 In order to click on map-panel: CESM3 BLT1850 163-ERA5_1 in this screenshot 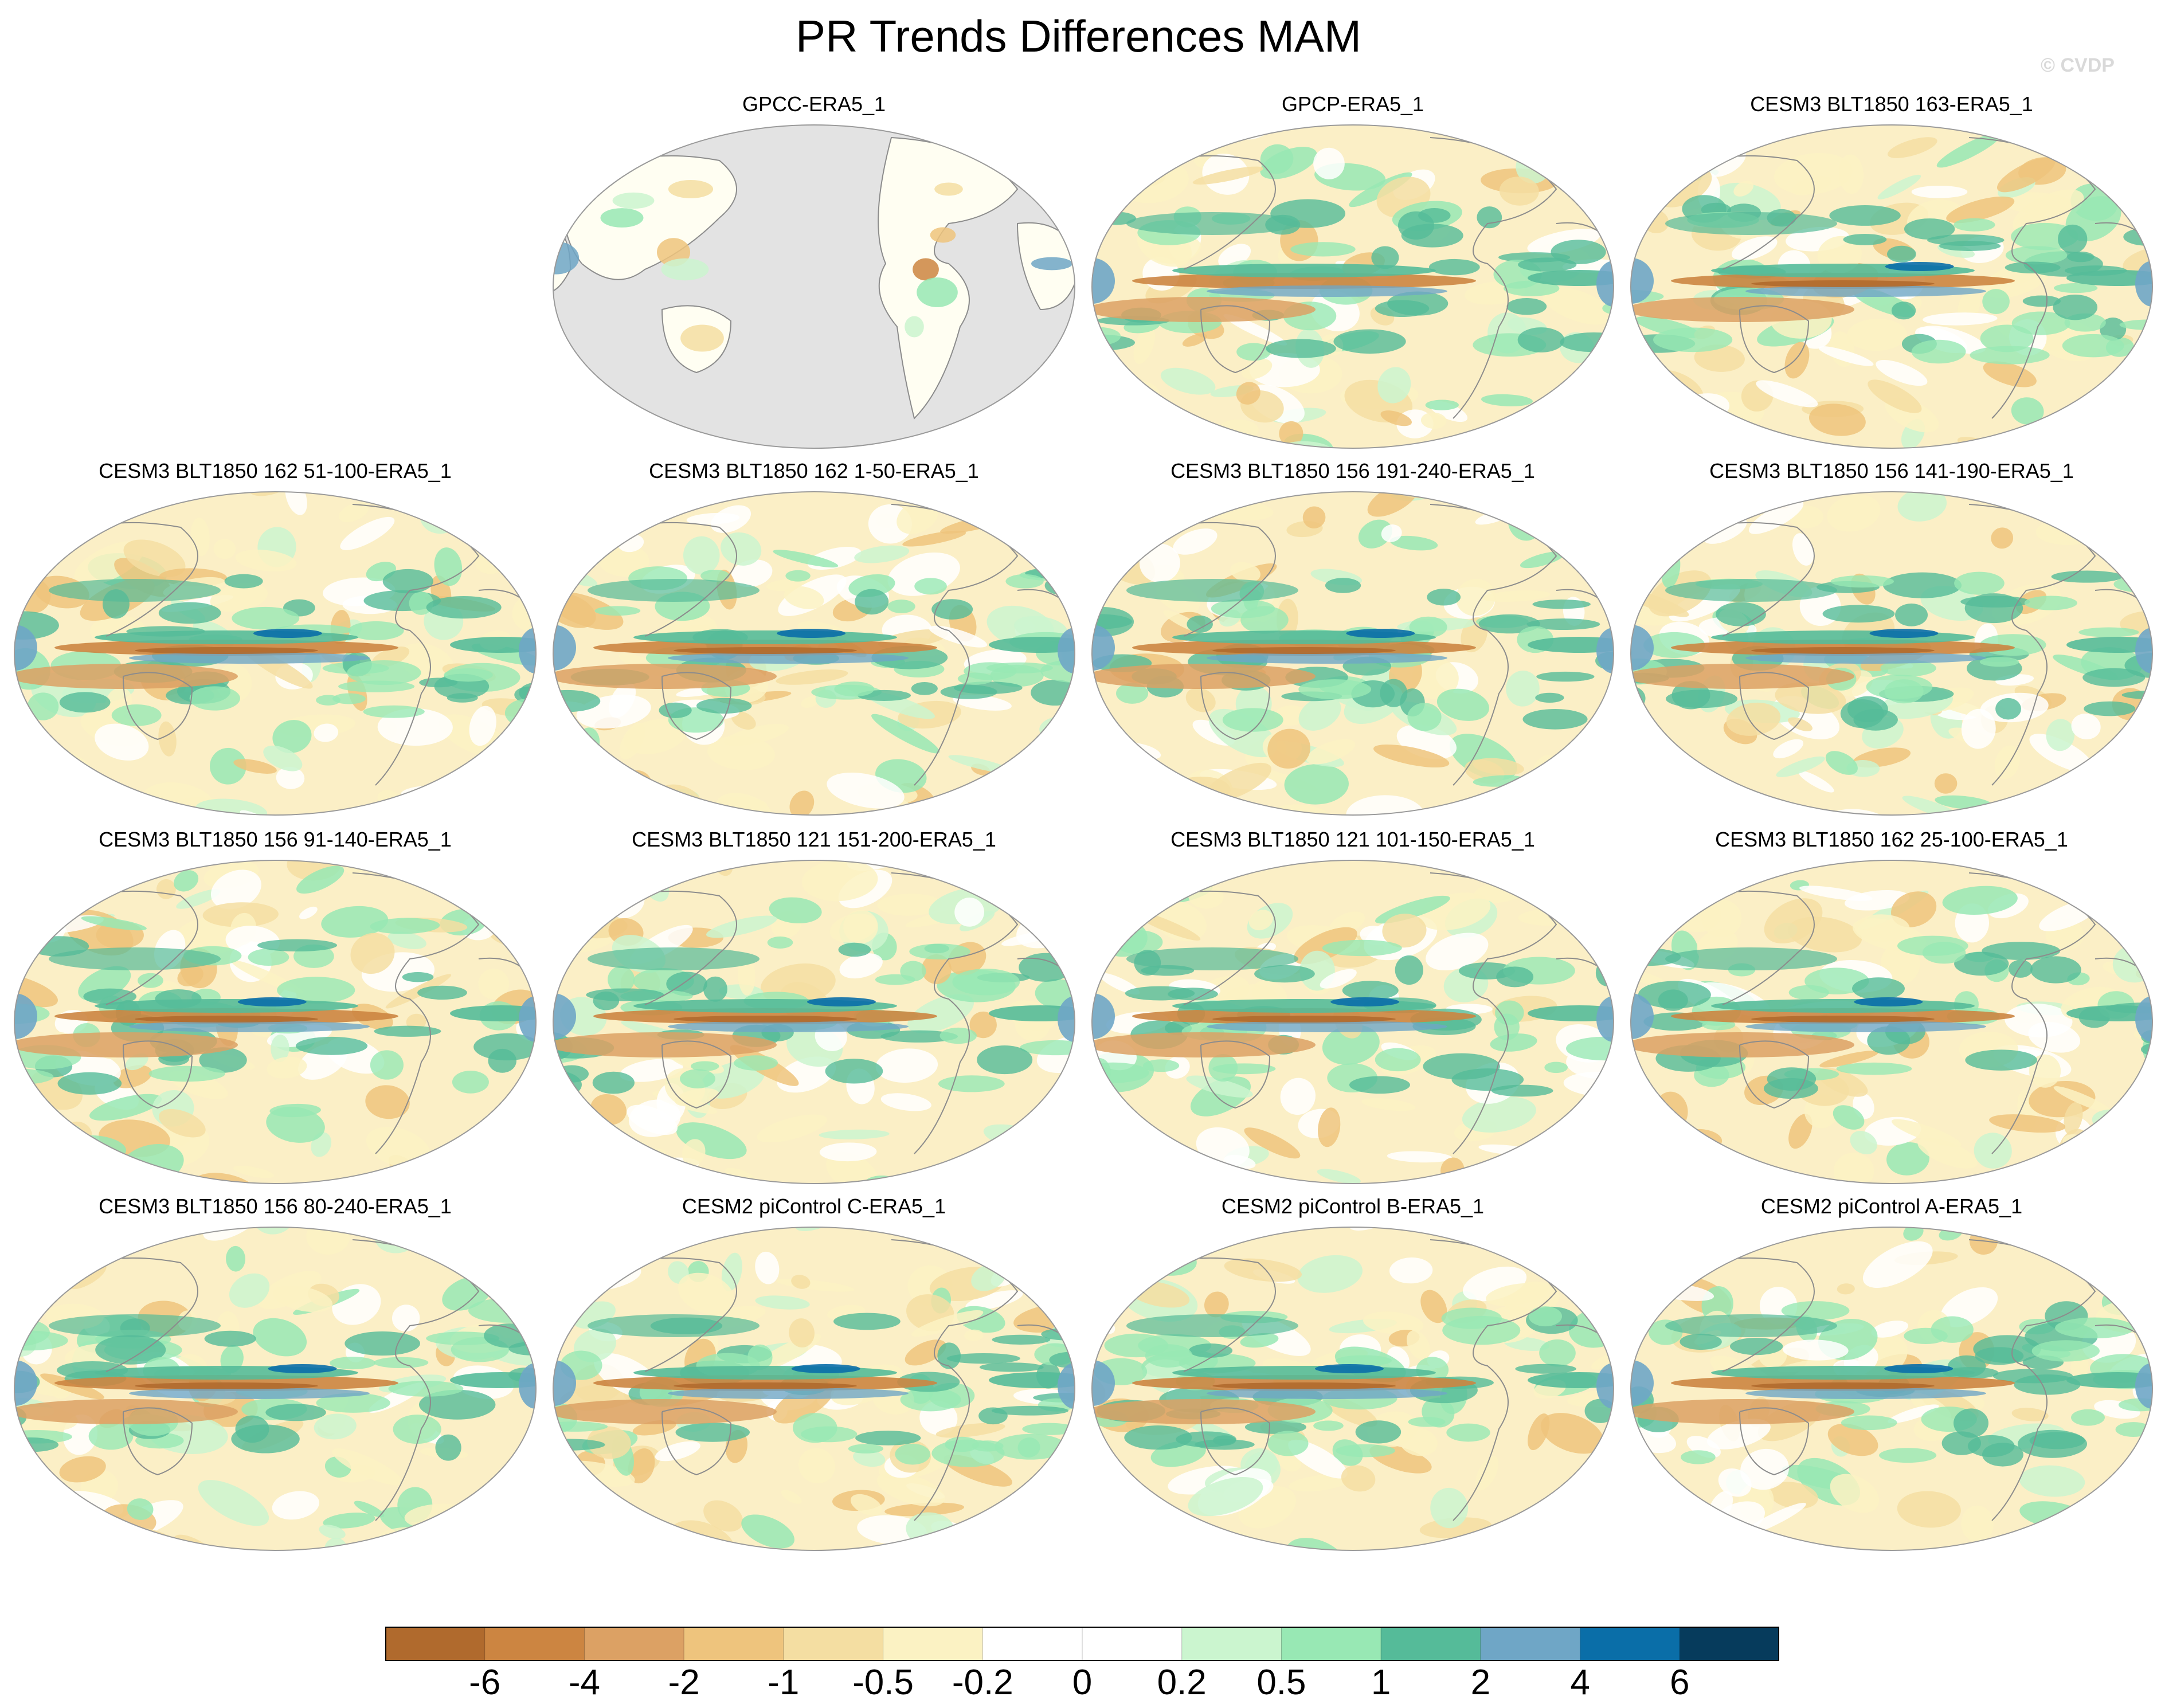, I will do `click(1891, 275)`.